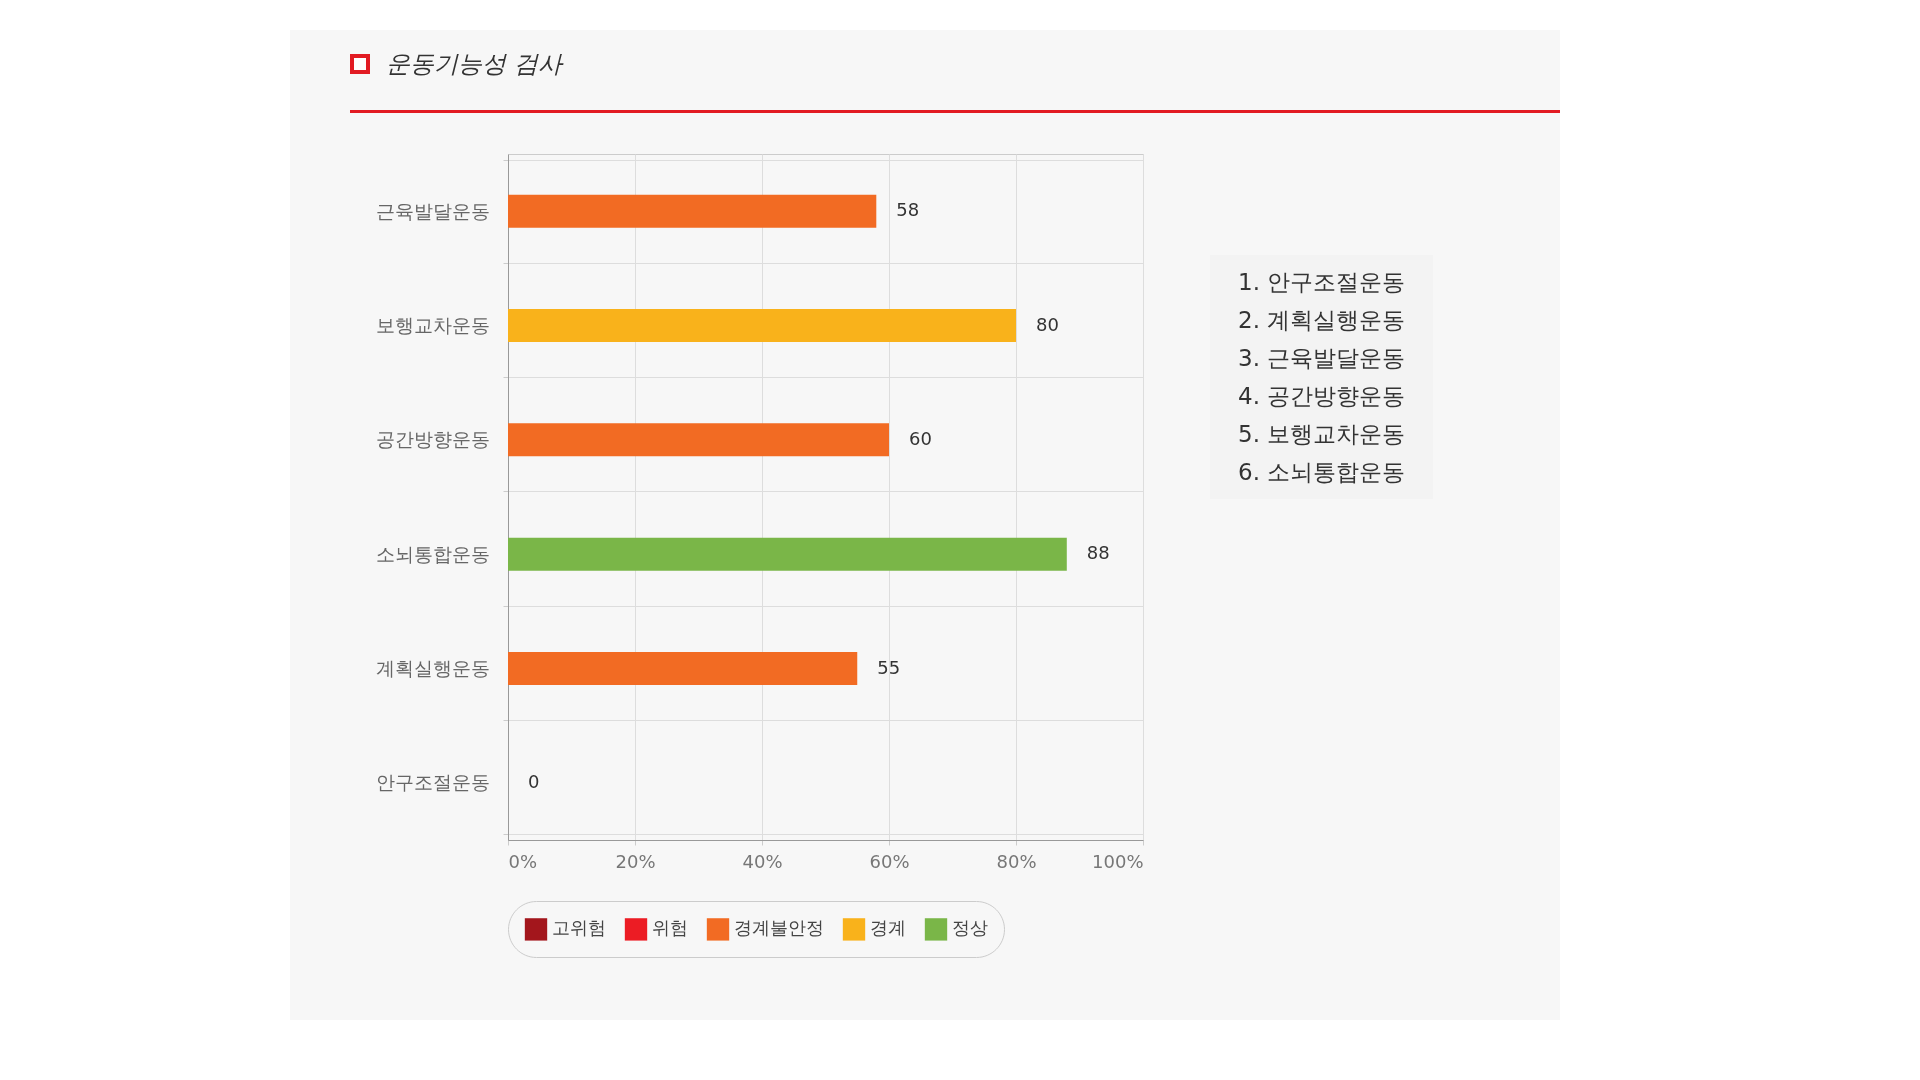  Describe the element at coordinates (432, 553) in the screenshot. I see `y-tick-label: 소뇌통합운동` at that location.